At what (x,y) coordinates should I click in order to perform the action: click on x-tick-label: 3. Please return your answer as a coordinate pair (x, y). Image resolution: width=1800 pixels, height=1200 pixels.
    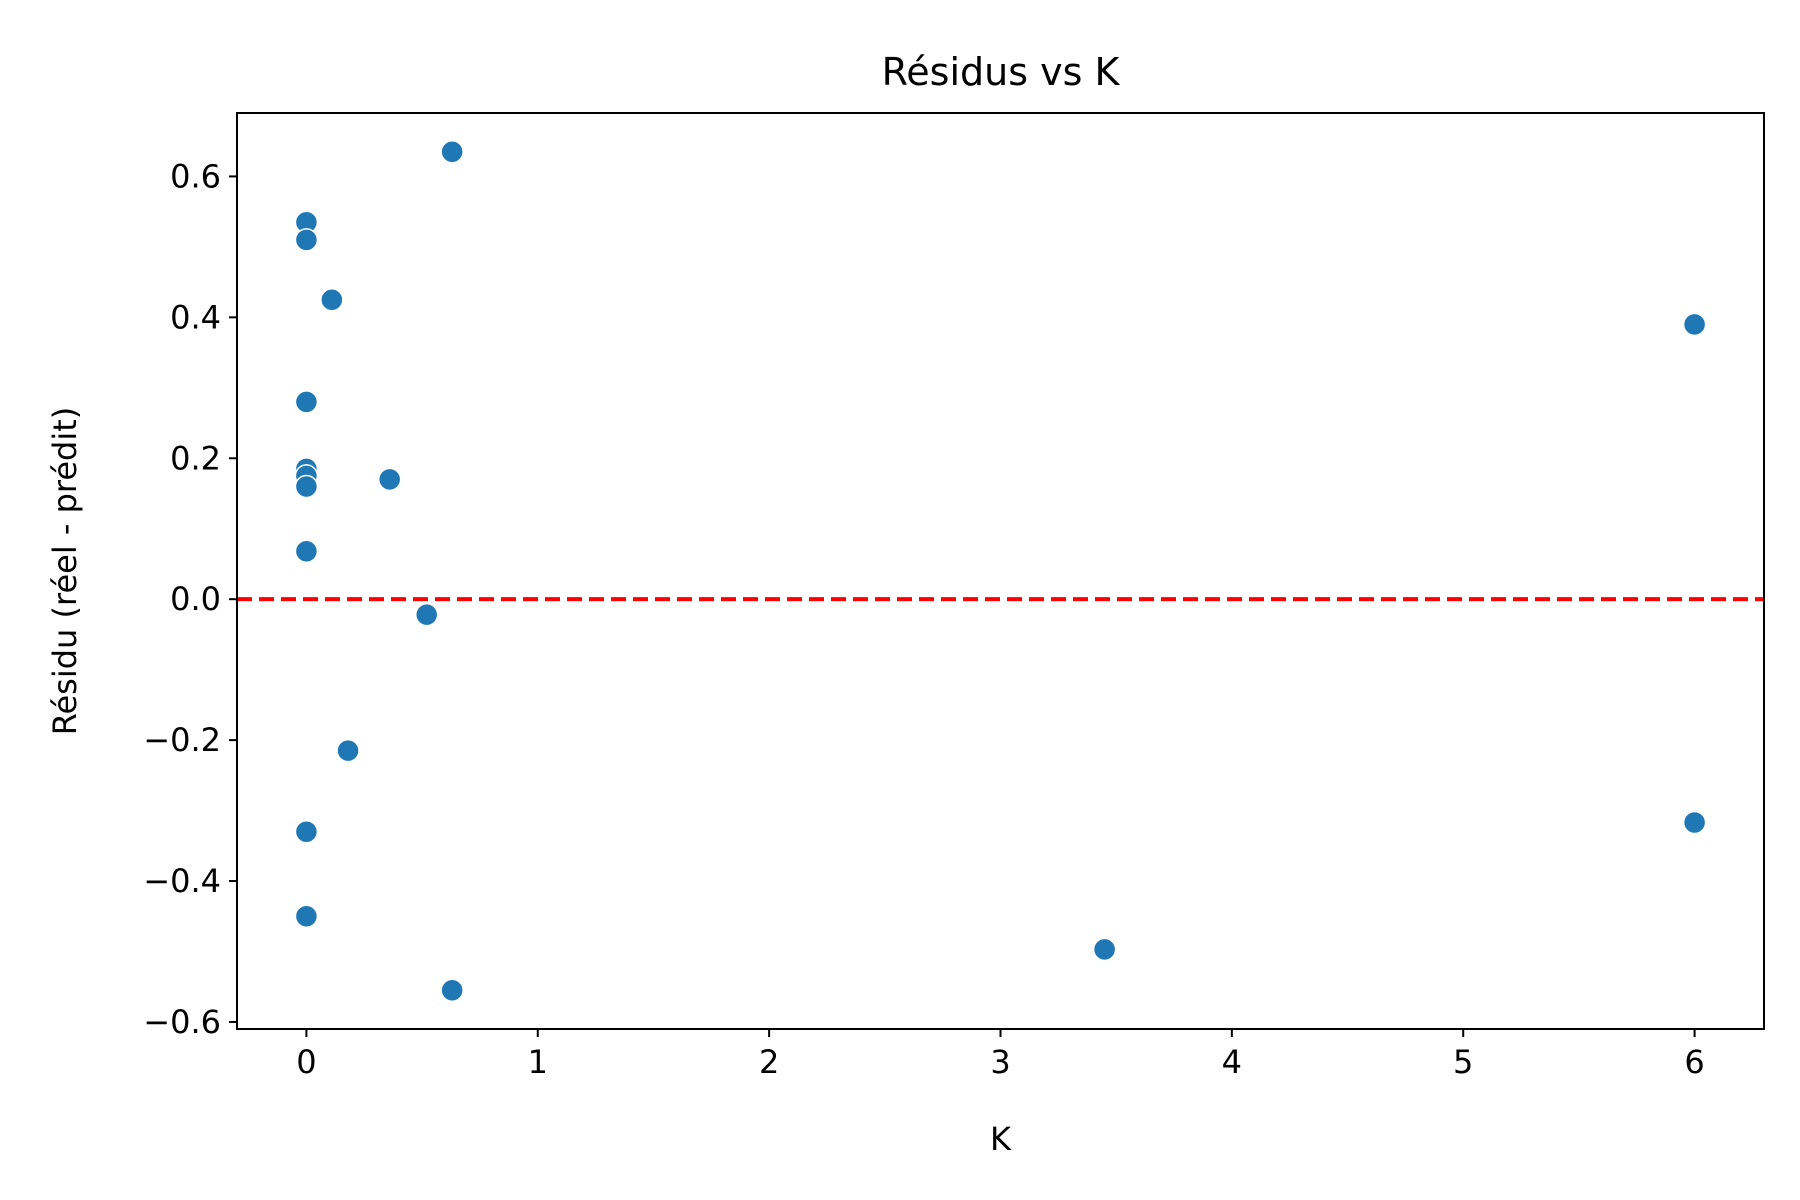
    Looking at the image, I should click on (1000, 1062).